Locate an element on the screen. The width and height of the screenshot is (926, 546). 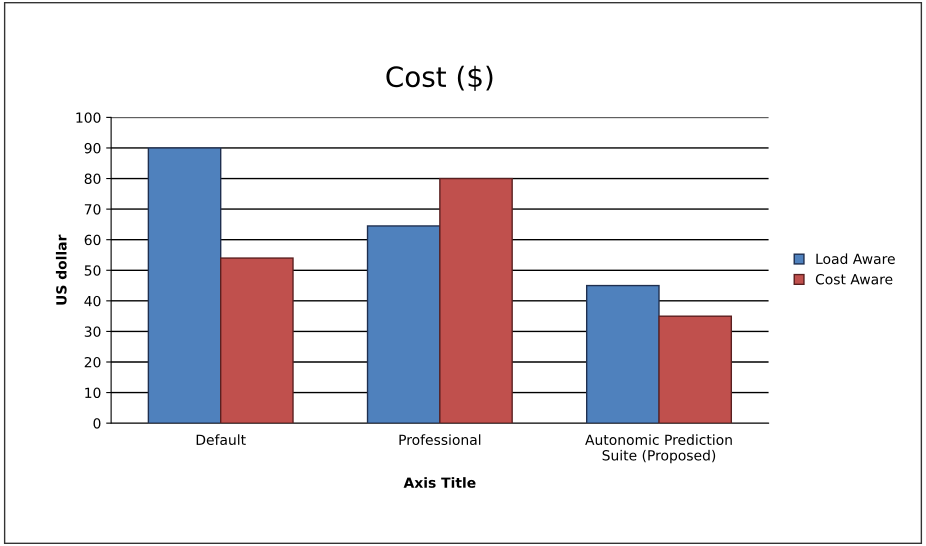
y-tick-label: 80 is located at coordinates (92, 179).